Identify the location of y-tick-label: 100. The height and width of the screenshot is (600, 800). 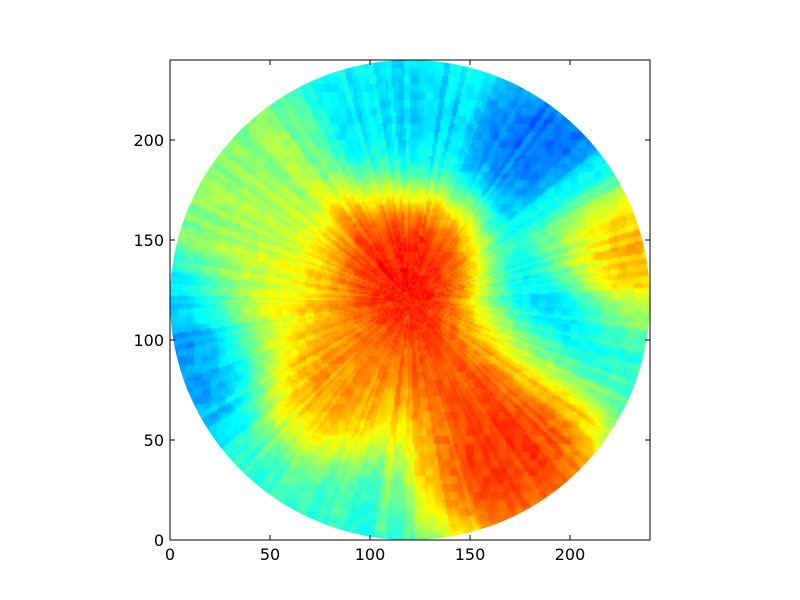
(148, 340).